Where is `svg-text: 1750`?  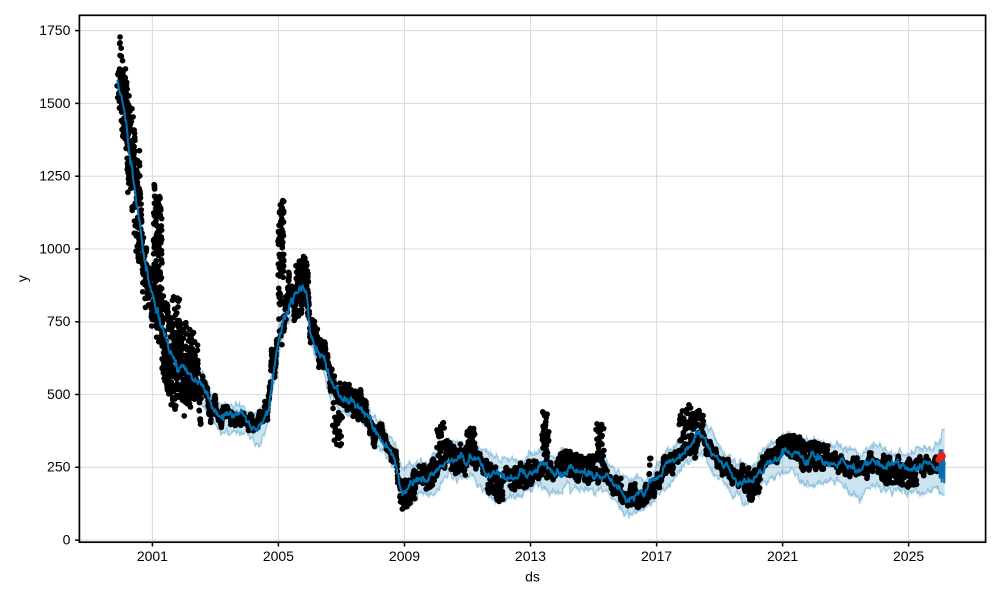
svg-text: 1750 is located at coordinates (54, 30).